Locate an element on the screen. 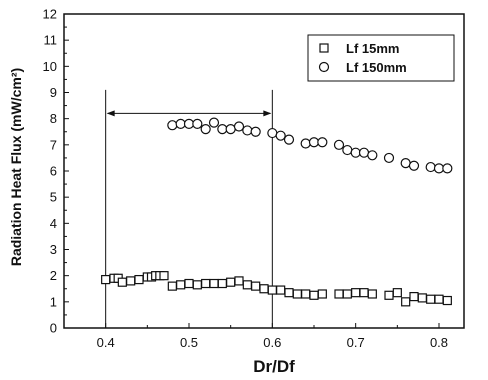 The image size is (488, 380). x-axis-title: Dr/Df is located at coordinates (274, 366).